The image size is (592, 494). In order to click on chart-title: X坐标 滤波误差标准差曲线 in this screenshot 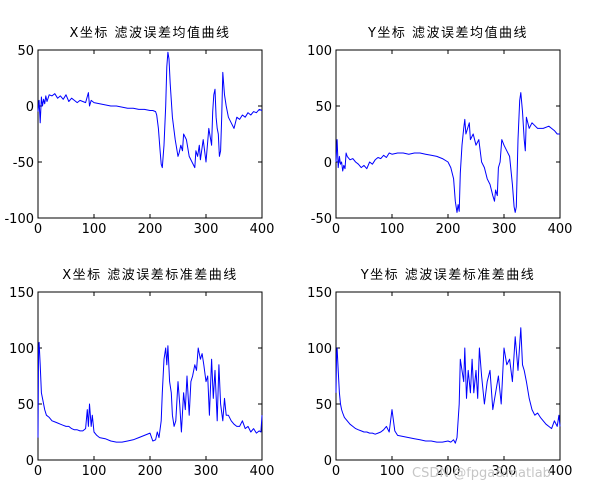, I will do `click(150, 275)`.